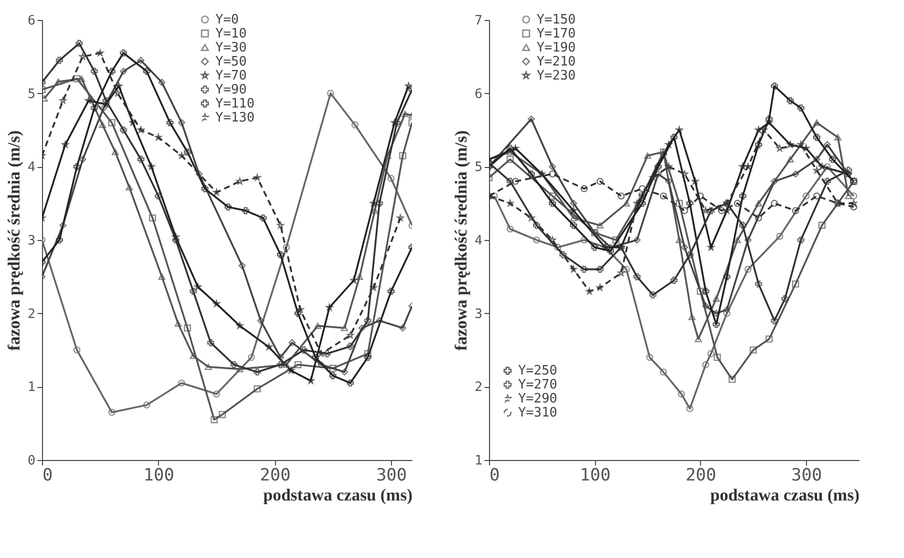 Image resolution: width=904 pixels, height=558 pixels. Describe the element at coordinates (538, 413) in the screenshot. I see `legend-label: Y=310` at that location.